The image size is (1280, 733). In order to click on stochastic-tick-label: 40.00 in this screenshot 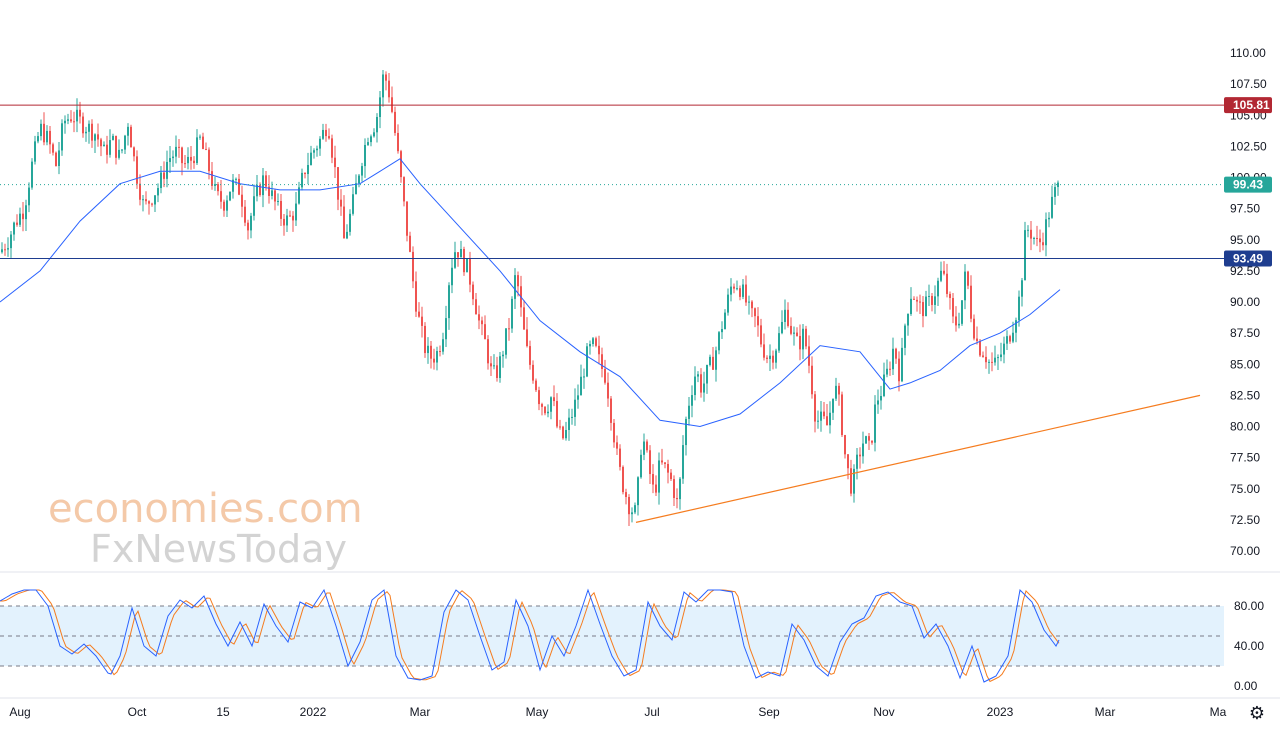, I will do `click(1249, 646)`.